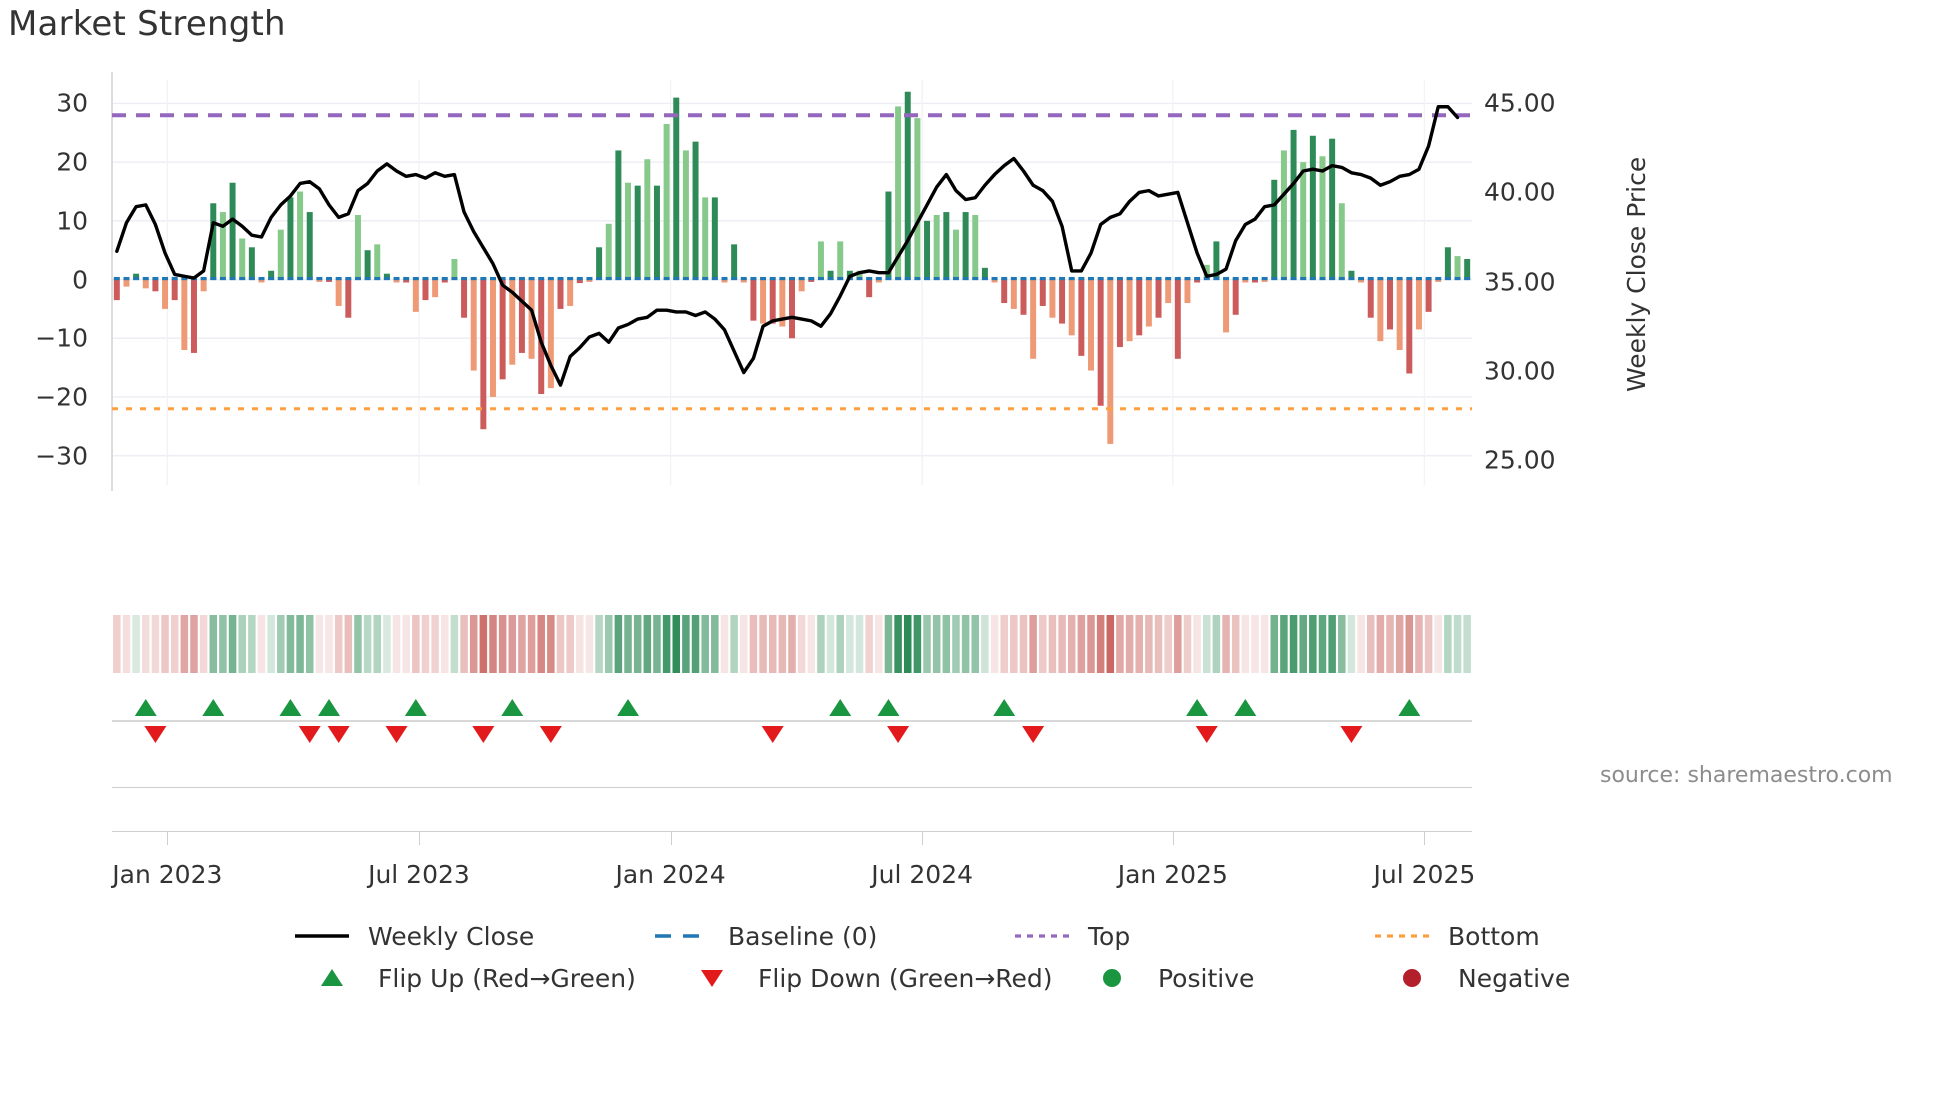 The width and height of the screenshot is (1960, 1102). Describe the element at coordinates (1206, 978) in the screenshot. I see `legend-label: Positive` at that location.